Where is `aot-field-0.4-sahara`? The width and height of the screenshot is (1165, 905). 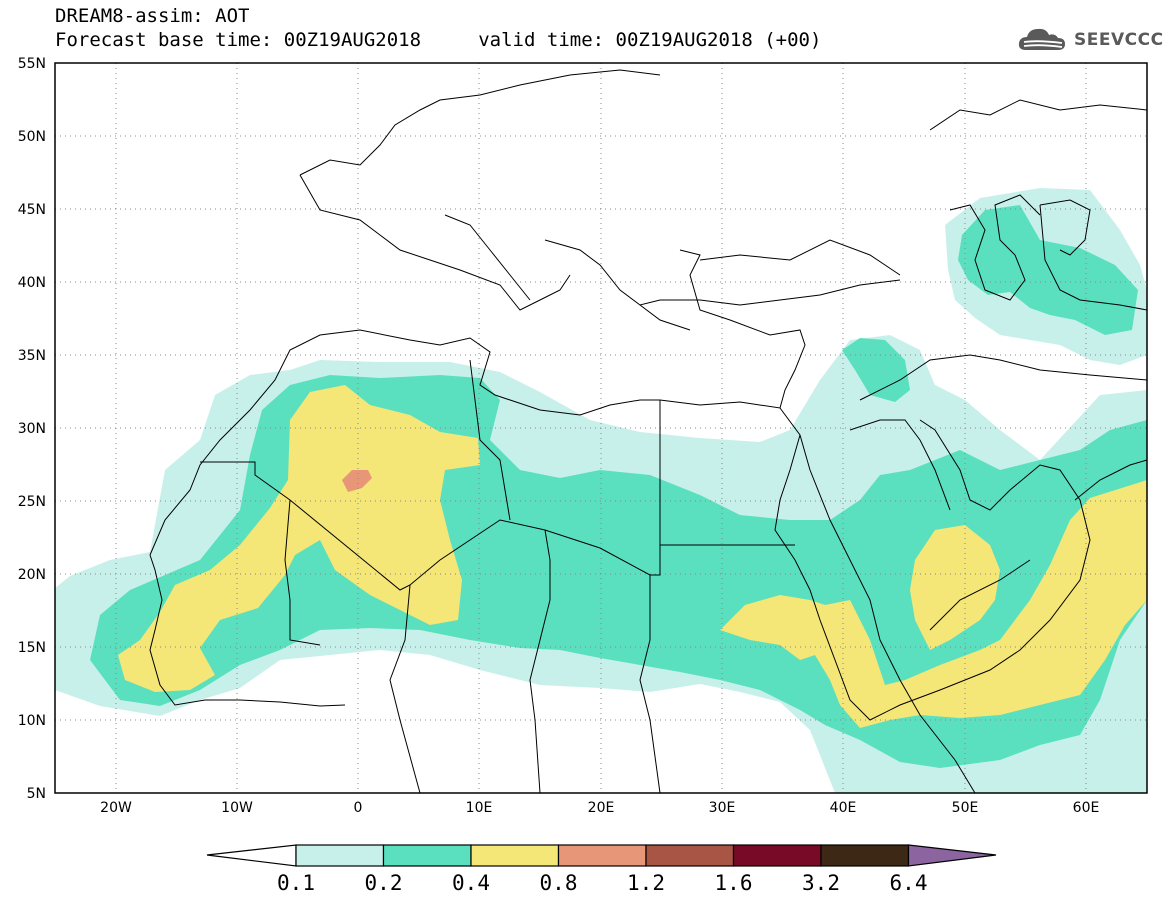 aot-field-0.4-sahara is located at coordinates (299, 538).